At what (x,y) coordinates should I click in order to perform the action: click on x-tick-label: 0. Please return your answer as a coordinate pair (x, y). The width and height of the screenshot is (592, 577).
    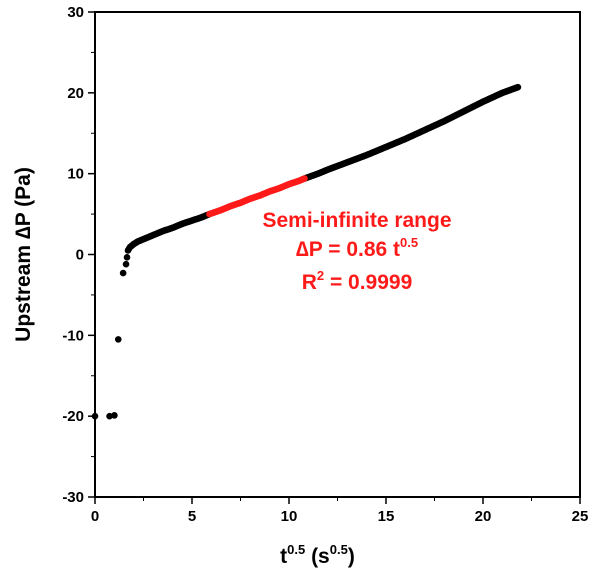
    Looking at the image, I should click on (95, 516).